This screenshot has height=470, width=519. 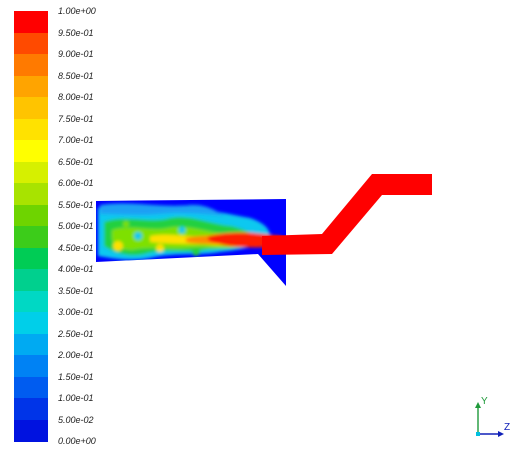 What do you see at coordinates (76, 376) in the screenshot?
I see `colorbar-tick-label: 1.50e-01` at bounding box center [76, 376].